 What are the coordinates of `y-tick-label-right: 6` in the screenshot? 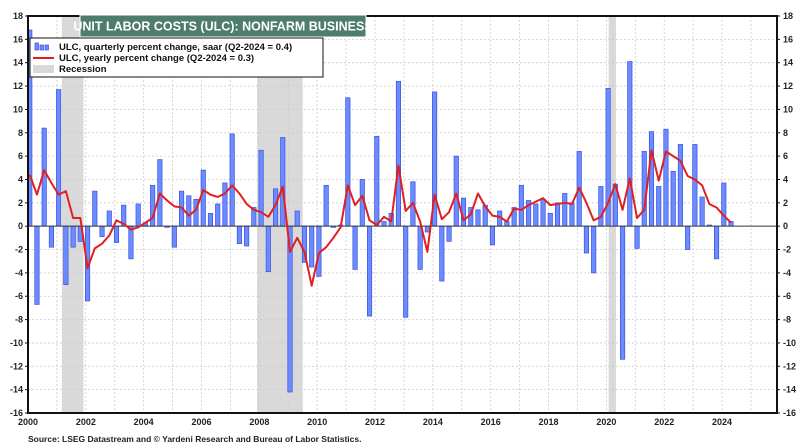 It's located at (785, 156).